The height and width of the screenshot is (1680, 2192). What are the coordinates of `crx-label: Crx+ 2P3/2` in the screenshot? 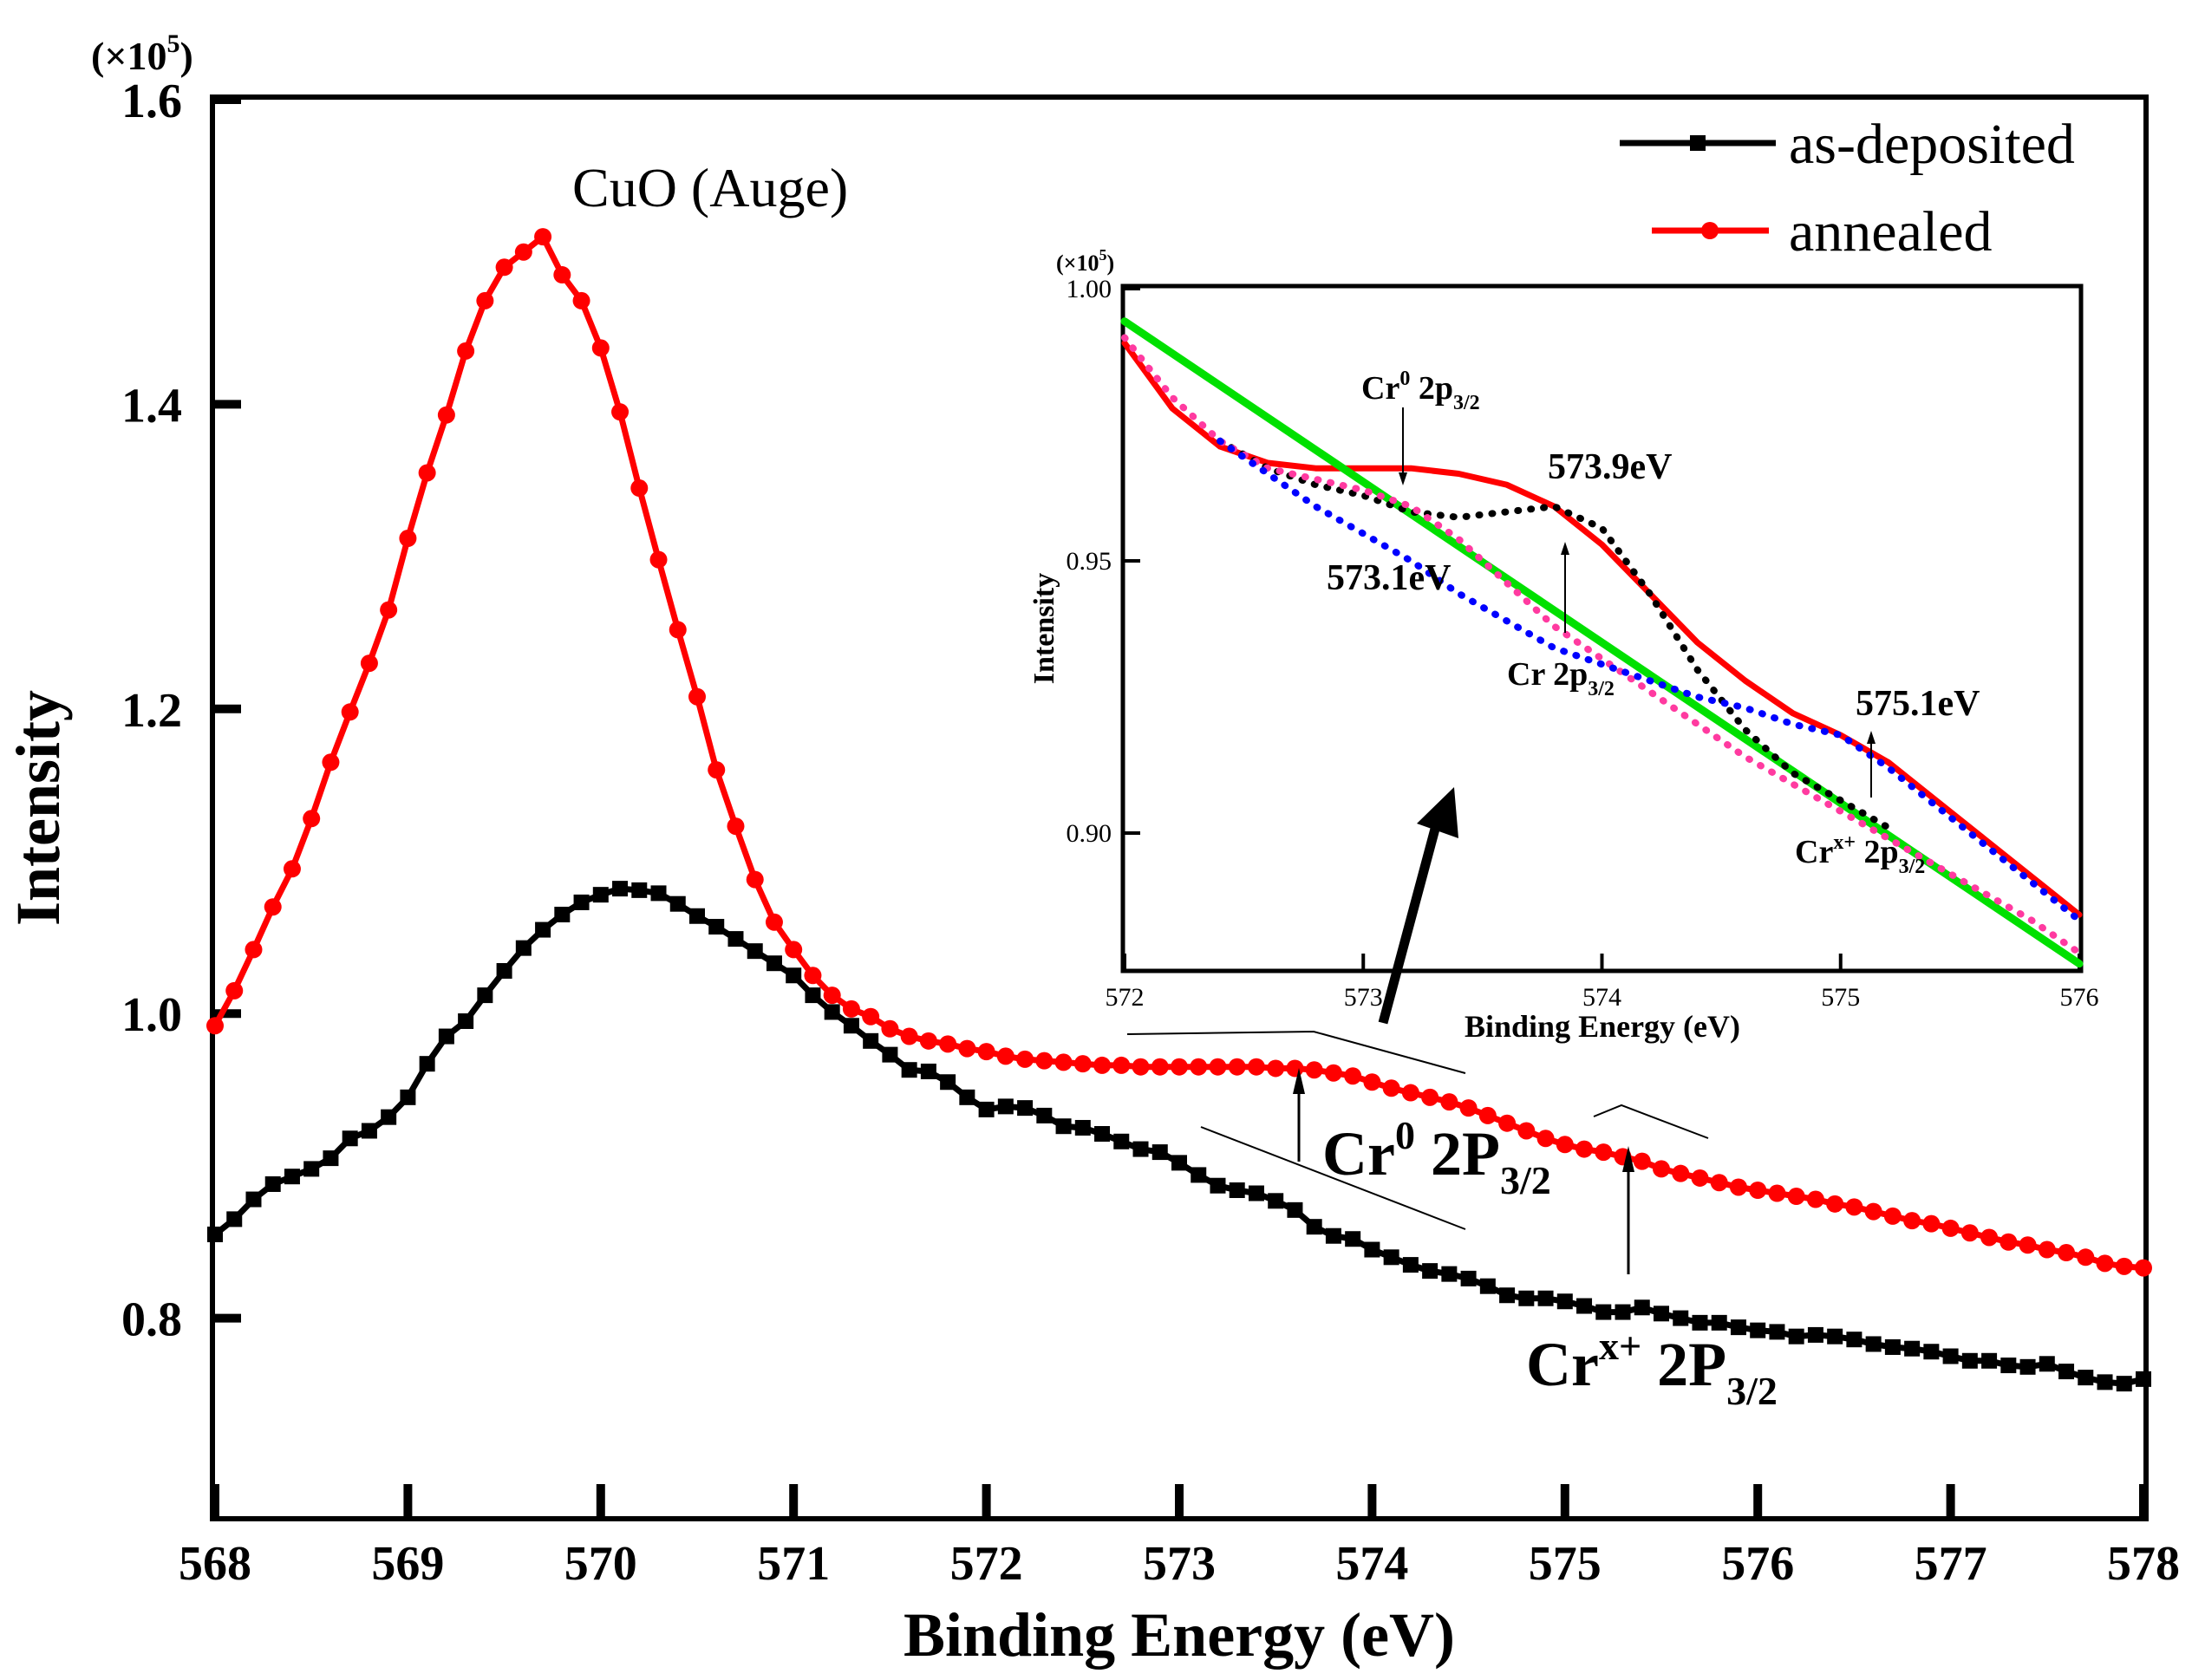 It's located at (1652, 1368).